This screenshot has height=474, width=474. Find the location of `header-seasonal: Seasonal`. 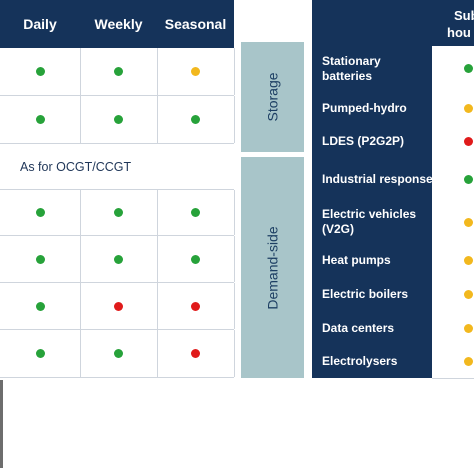

header-seasonal: Seasonal is located at coordinates (195, 24).